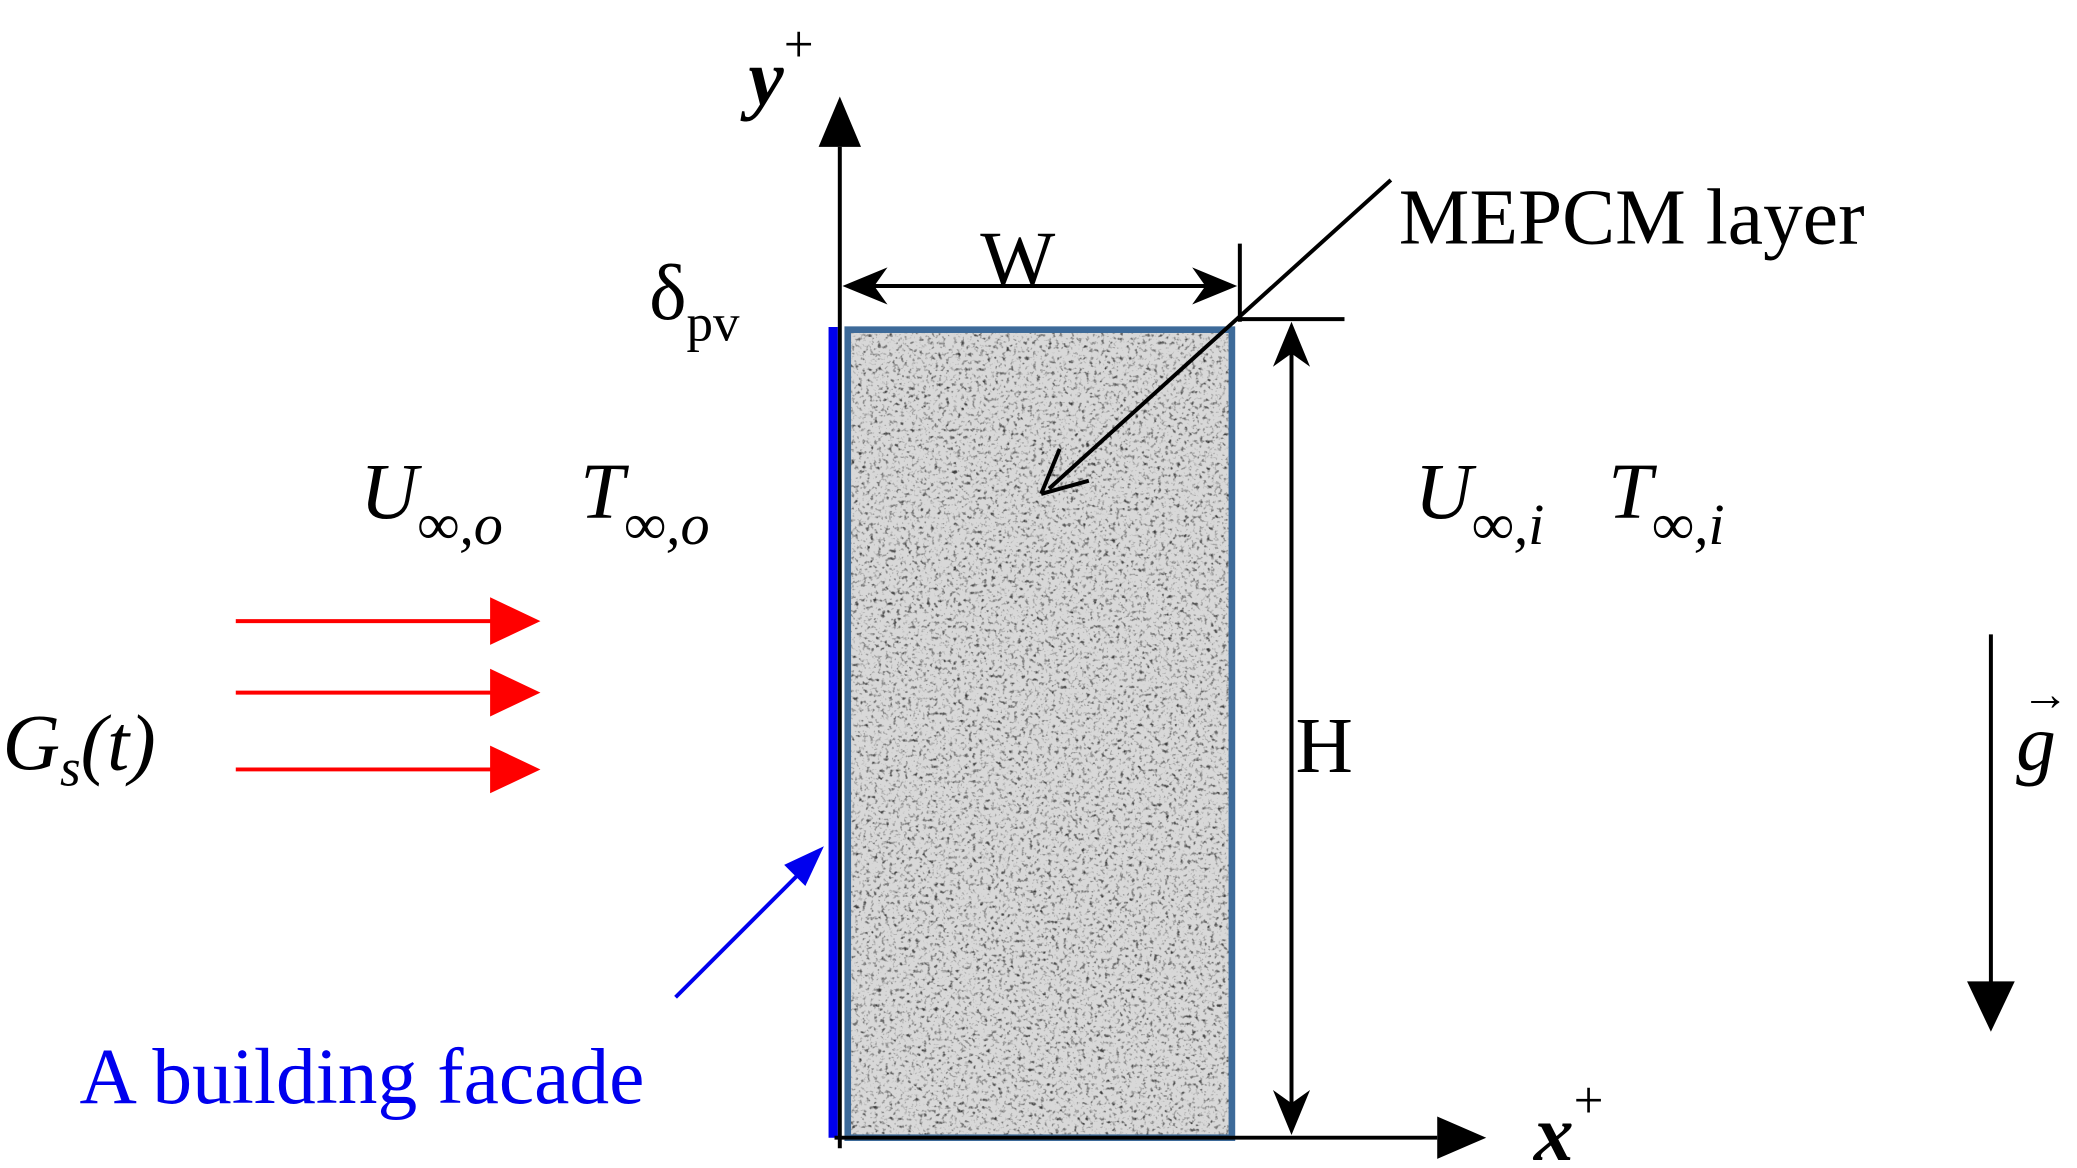 This screenshot has width=2077, height=1168. I want to click on height-label: H, so click(1323, 746).